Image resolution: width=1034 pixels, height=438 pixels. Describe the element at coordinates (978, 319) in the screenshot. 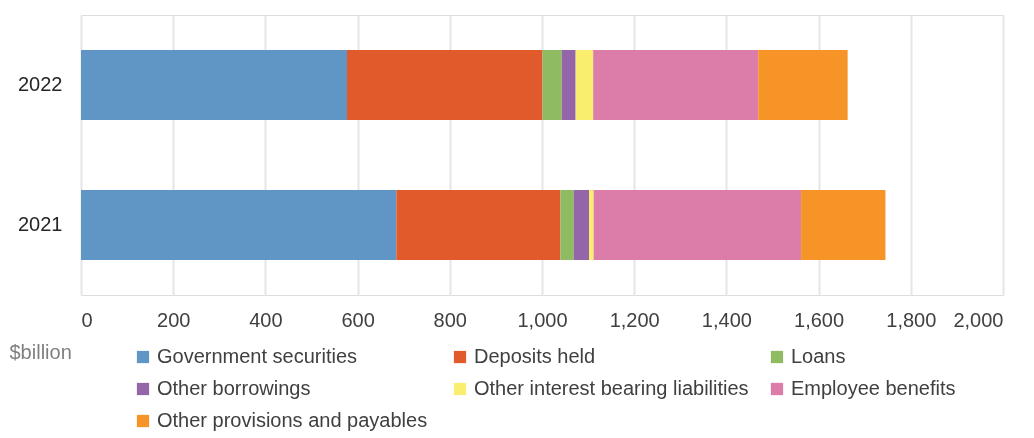

I see `x-tick-label: 2,000` at that location.